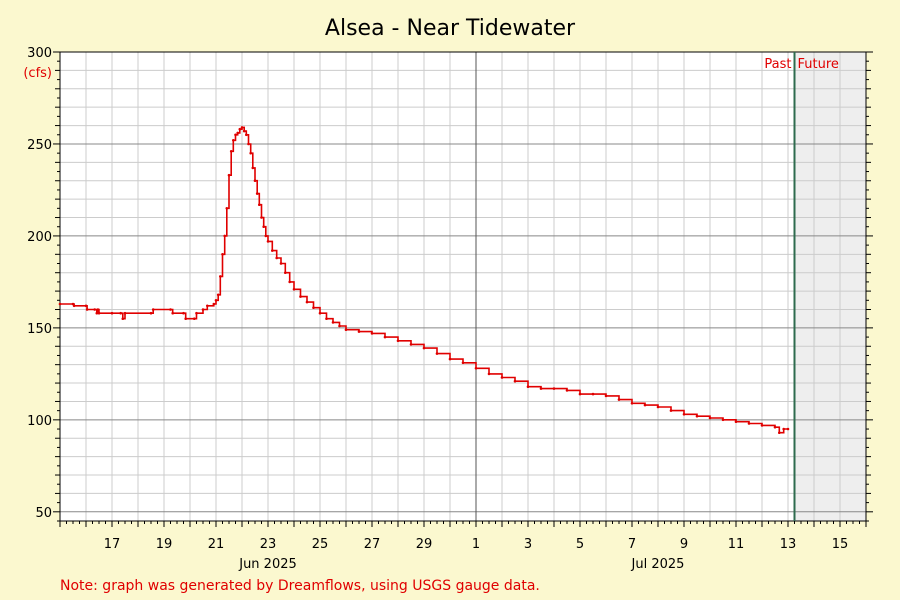 The image size is (900, 600). Describe the element at coordinates (37, 73) in the screenshot. I see `unit-label: (cfs)` at that location.